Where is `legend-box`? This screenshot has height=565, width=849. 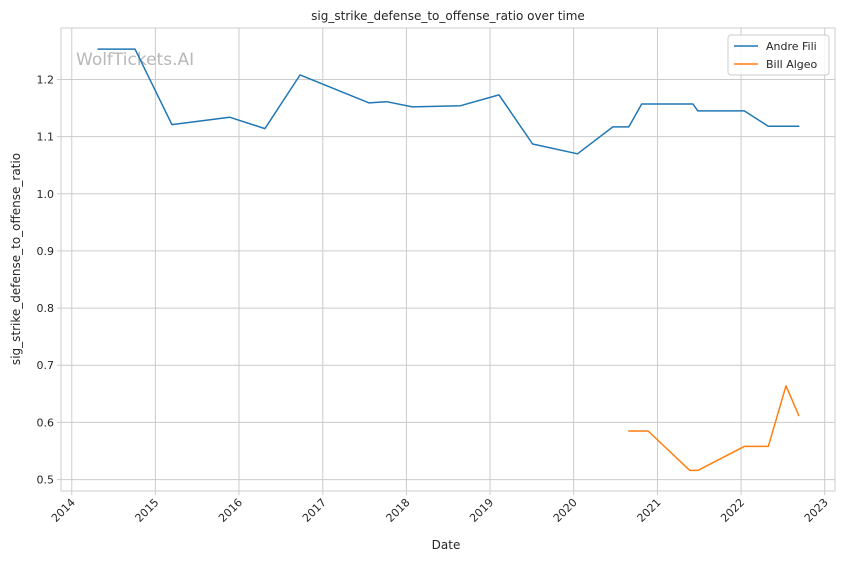
legend-box is located at coordinates (778, 55).